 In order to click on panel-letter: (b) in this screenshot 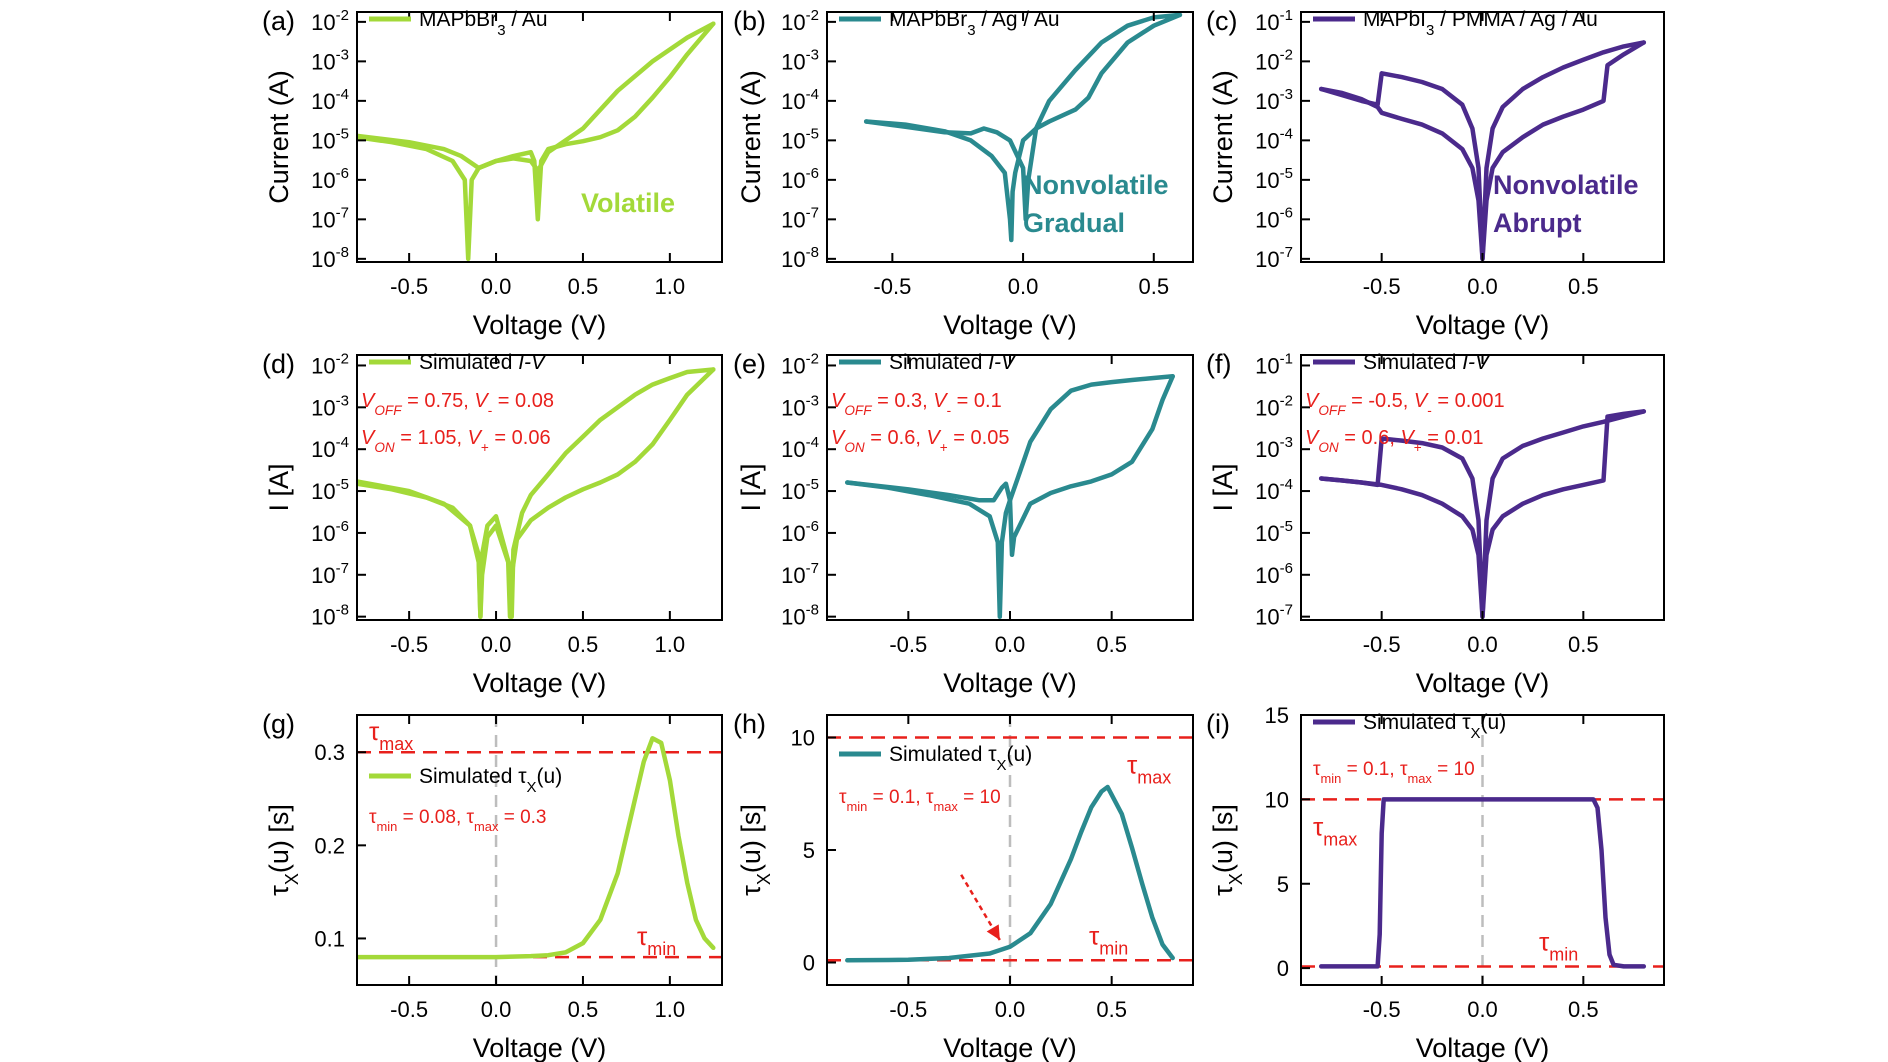, I will do `click(749, 21)`.